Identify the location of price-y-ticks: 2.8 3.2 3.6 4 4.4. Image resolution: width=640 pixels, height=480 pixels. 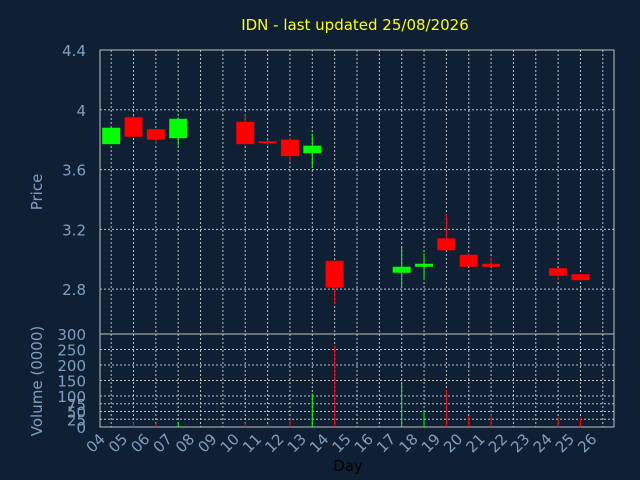
(74, 170).